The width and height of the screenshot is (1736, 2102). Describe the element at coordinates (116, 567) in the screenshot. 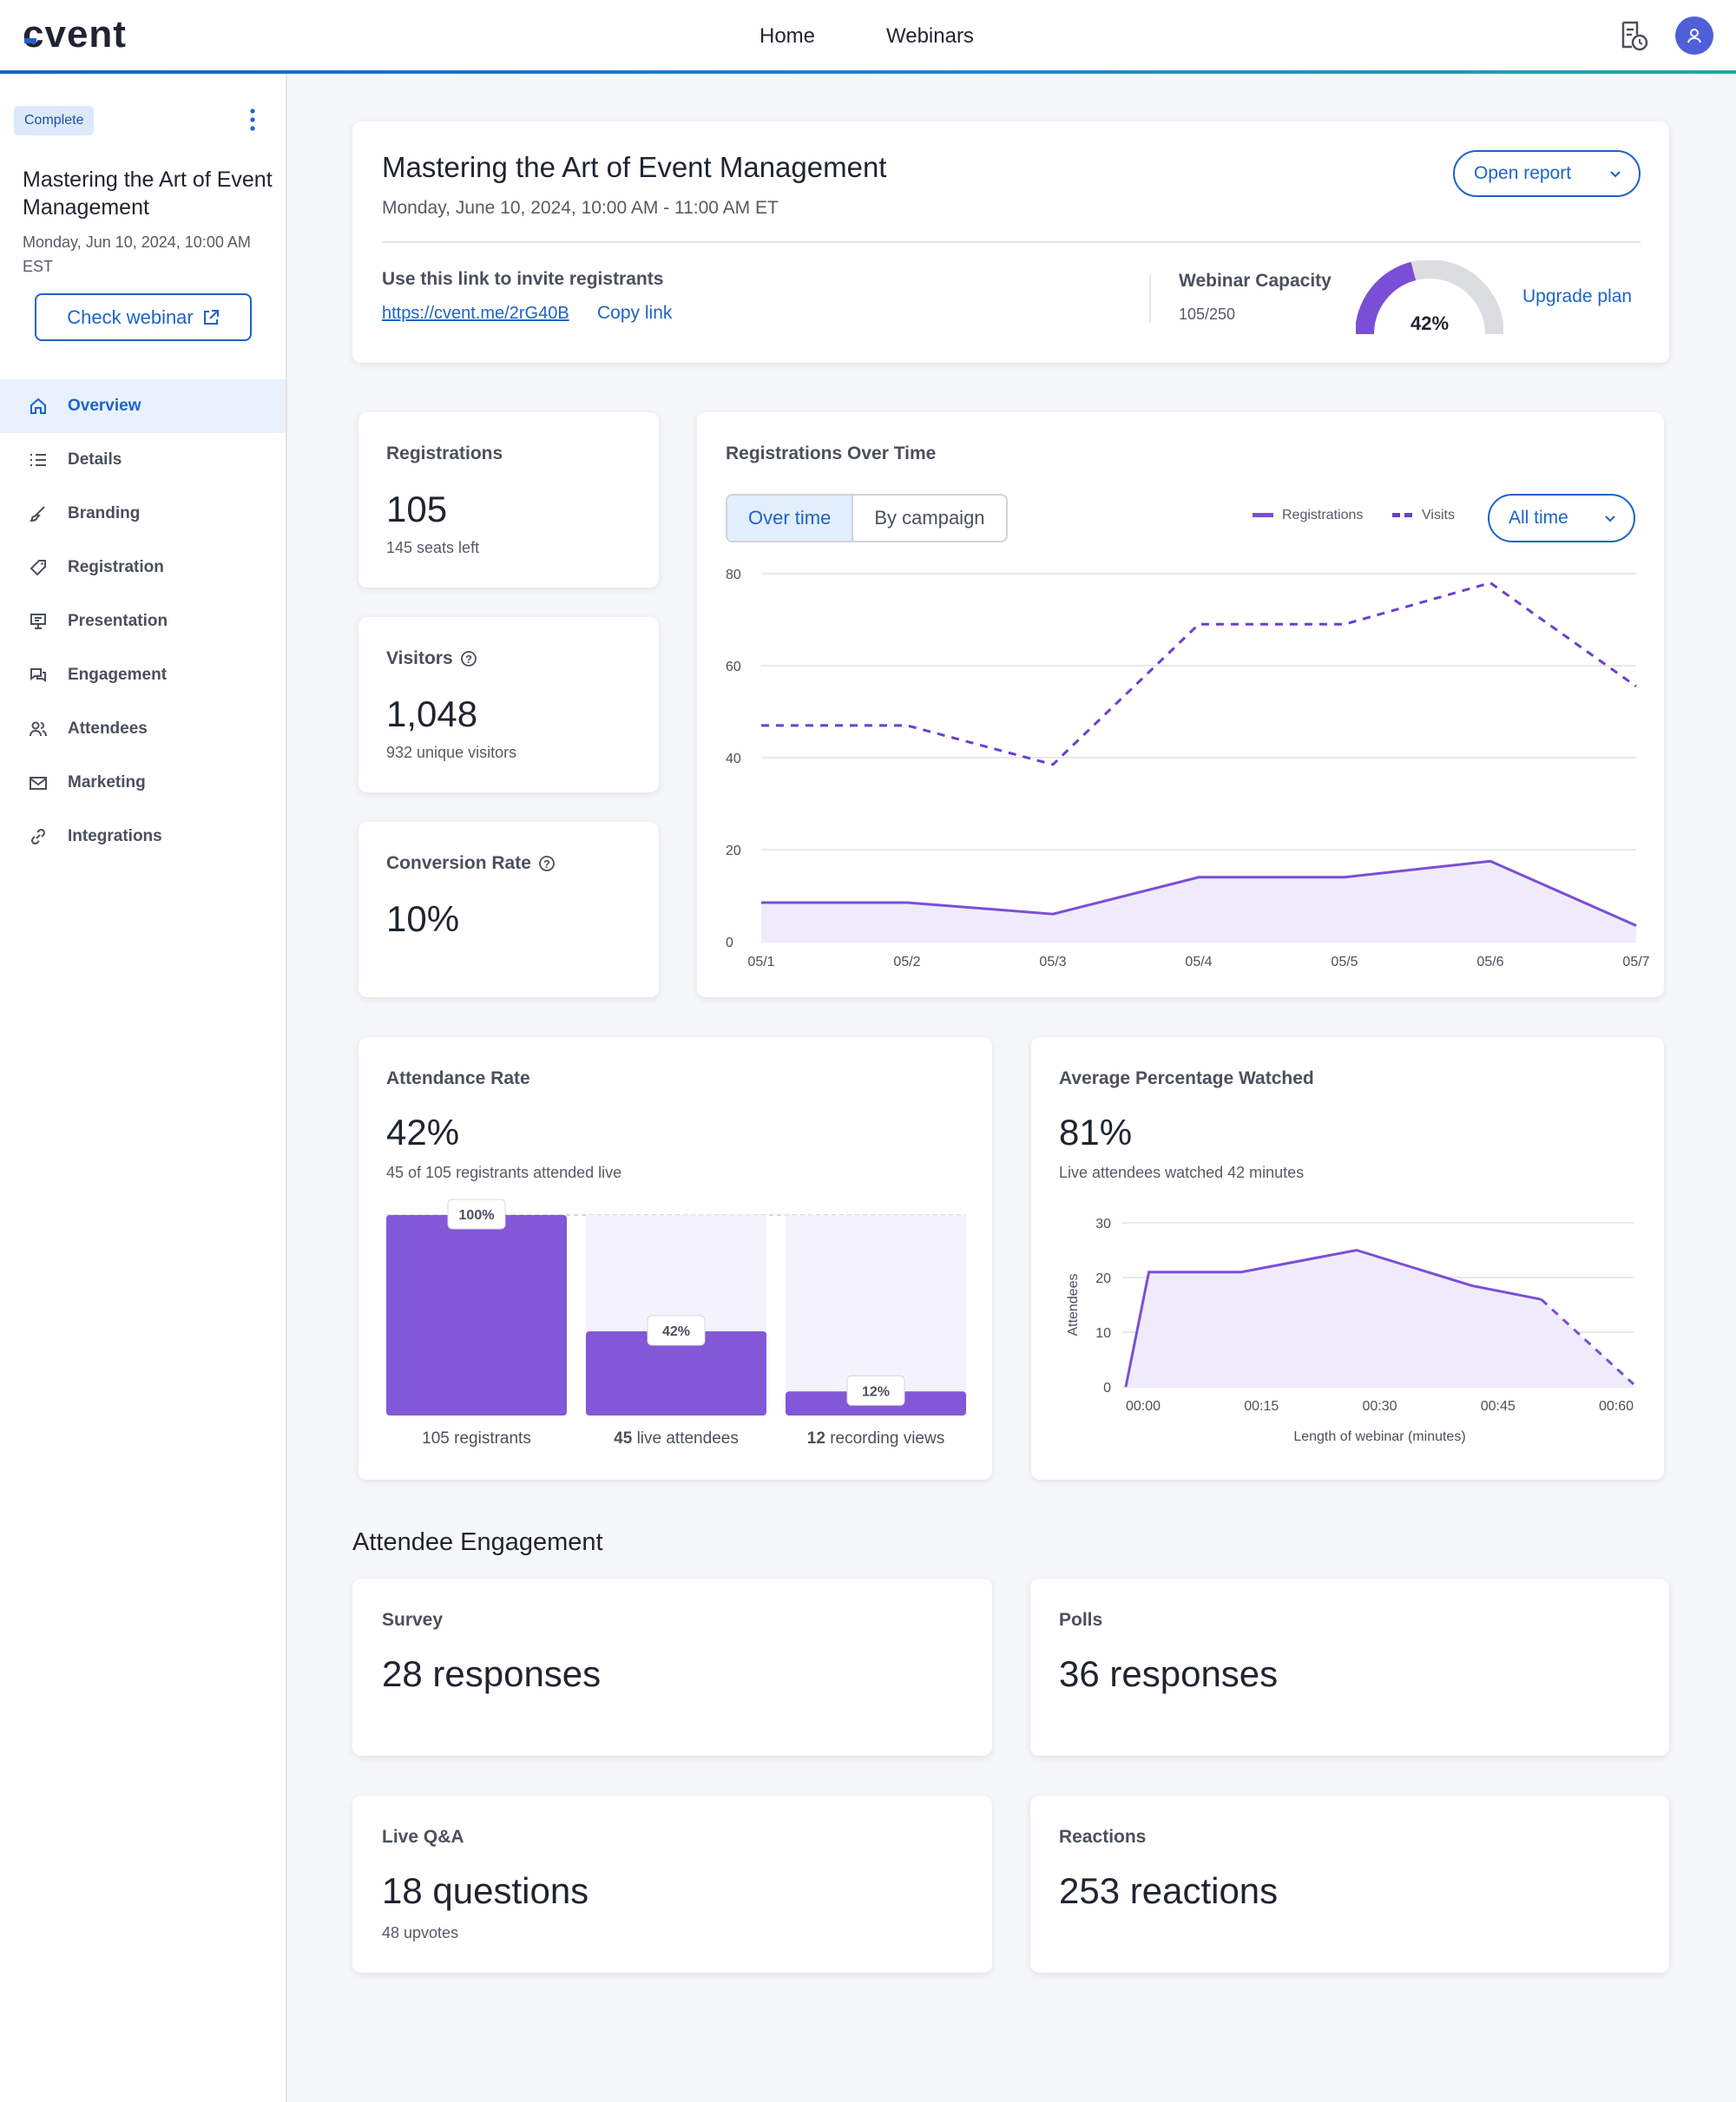

I see `sidebar-item-label: Registration` at that location.